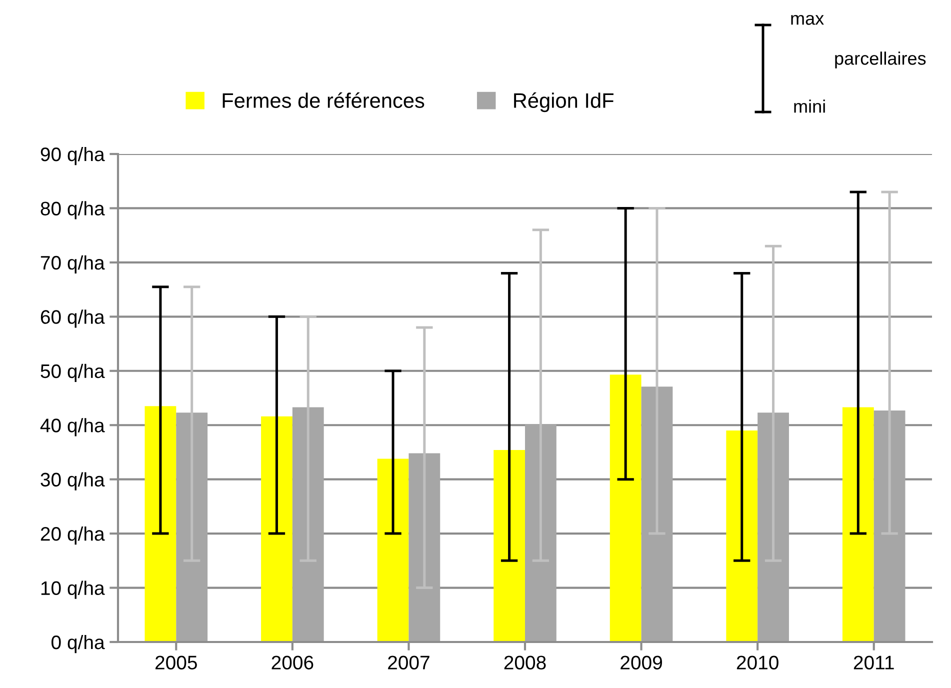  I want to click on x-tick-label: 2005, so click(176, 663).